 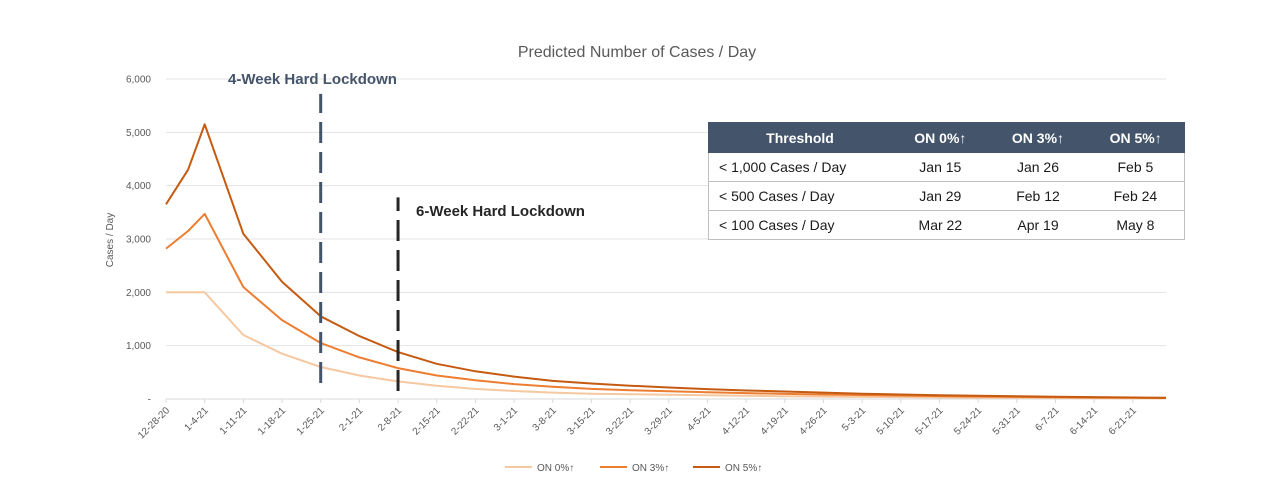 I want to click on legend-label: ON 5%↑, so click(x=743, y=468).